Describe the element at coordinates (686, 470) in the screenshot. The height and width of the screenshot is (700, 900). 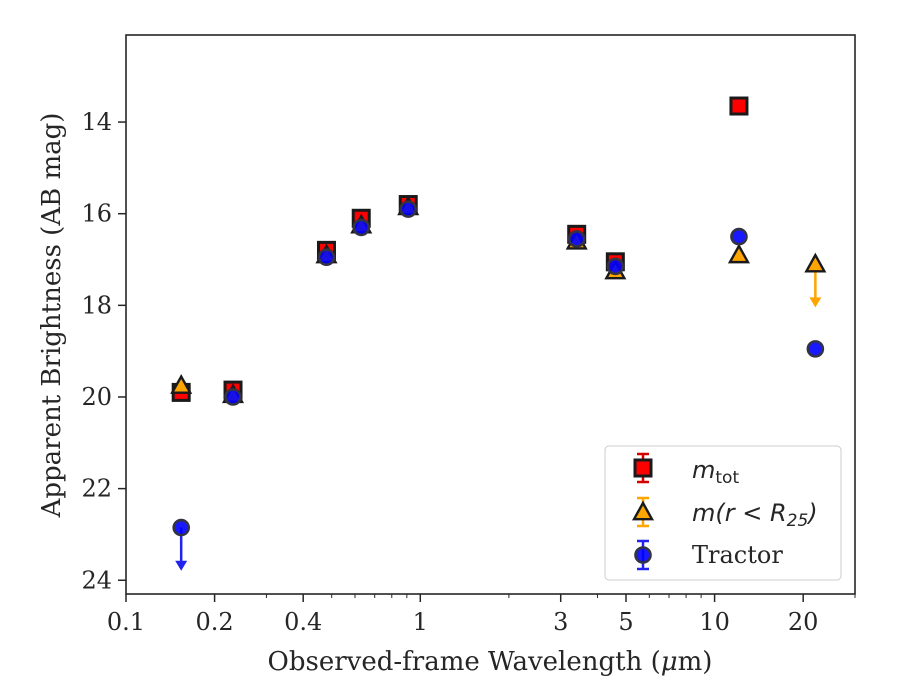
I see `legend-entry-mtot: mtot` at that location.